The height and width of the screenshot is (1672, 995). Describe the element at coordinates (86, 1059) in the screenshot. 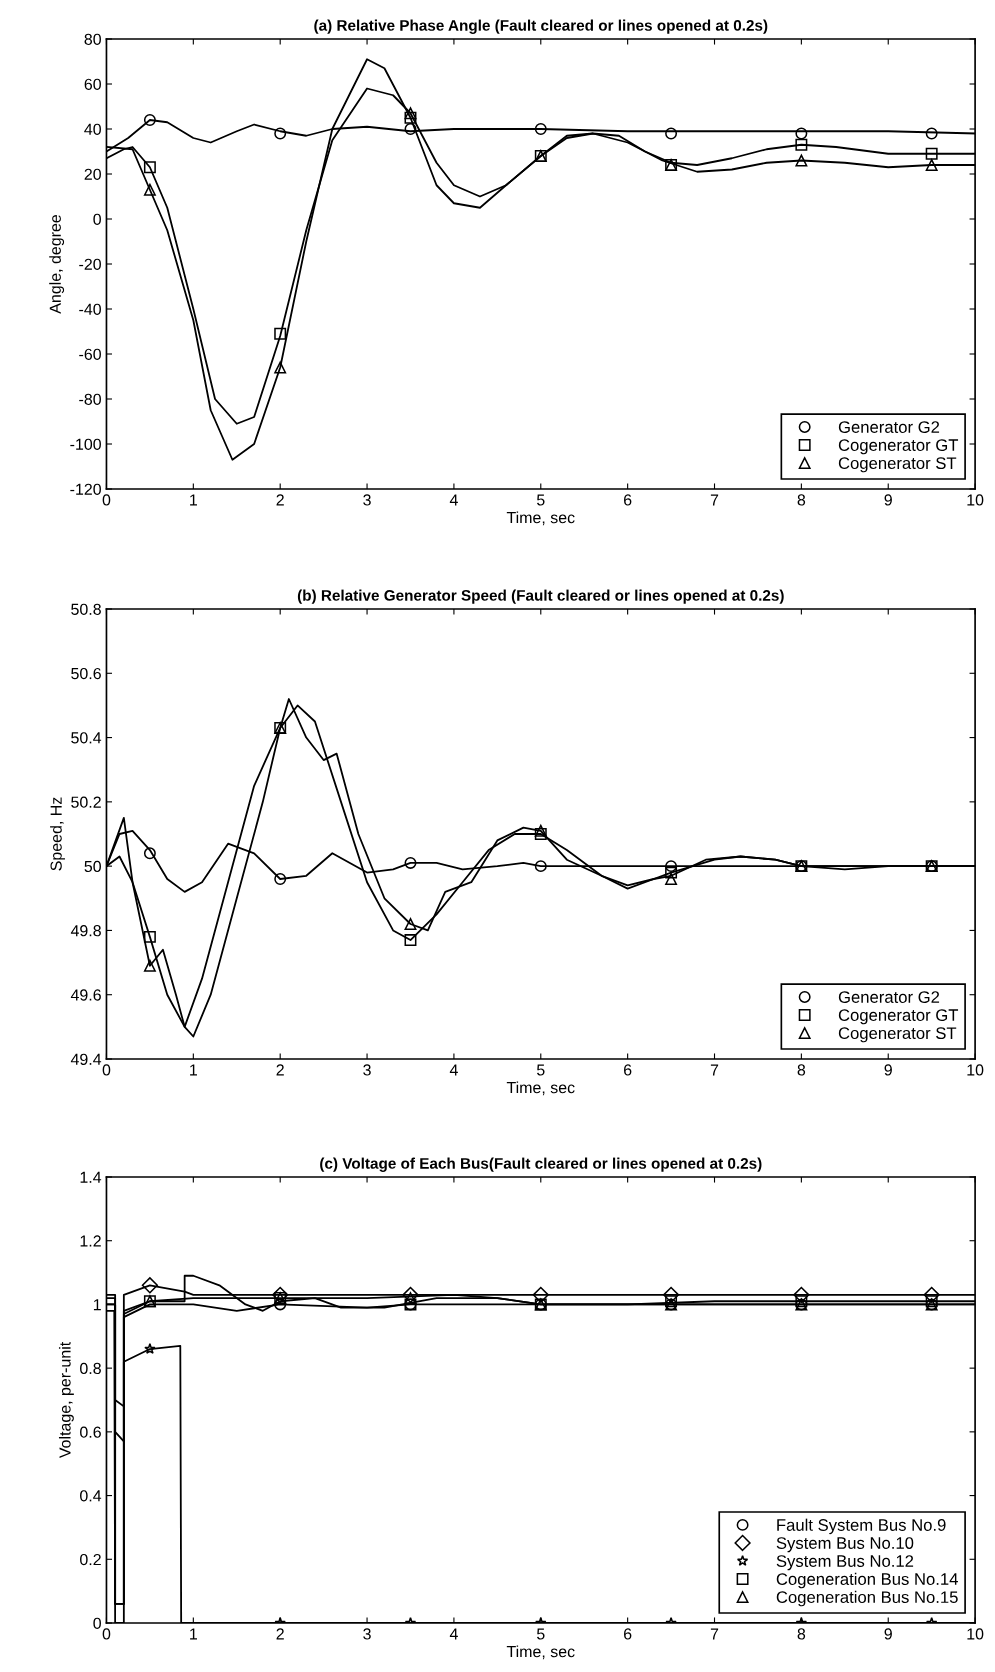

I see `y-tick-label: 49.4` at that location.